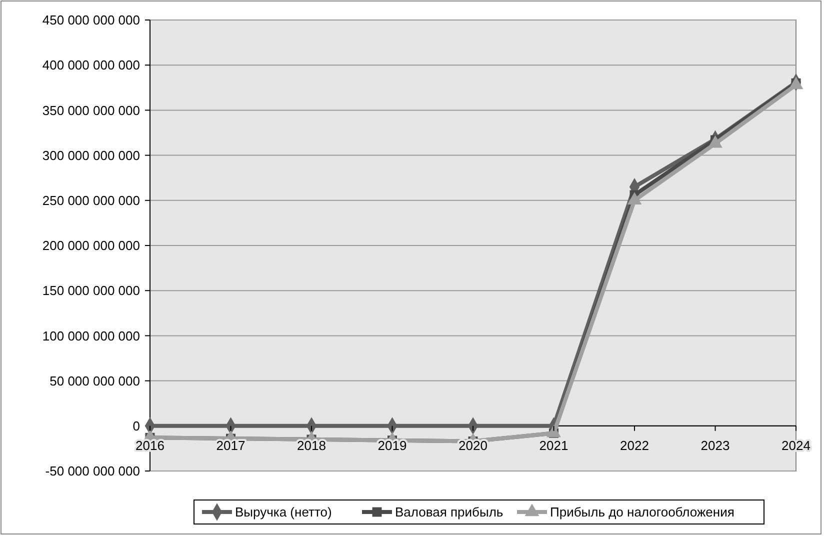 The image size is (830, 539). I want to click on legend-label: Валовая прибыль, so click(449, 512).